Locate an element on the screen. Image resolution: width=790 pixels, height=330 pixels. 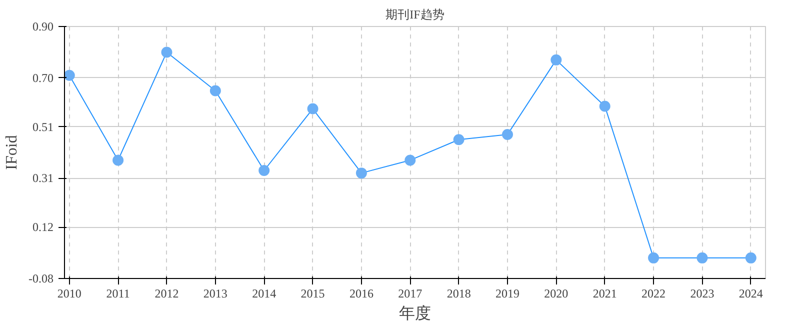
x-tick-label: 2022 is located at coordinates (654, 293).